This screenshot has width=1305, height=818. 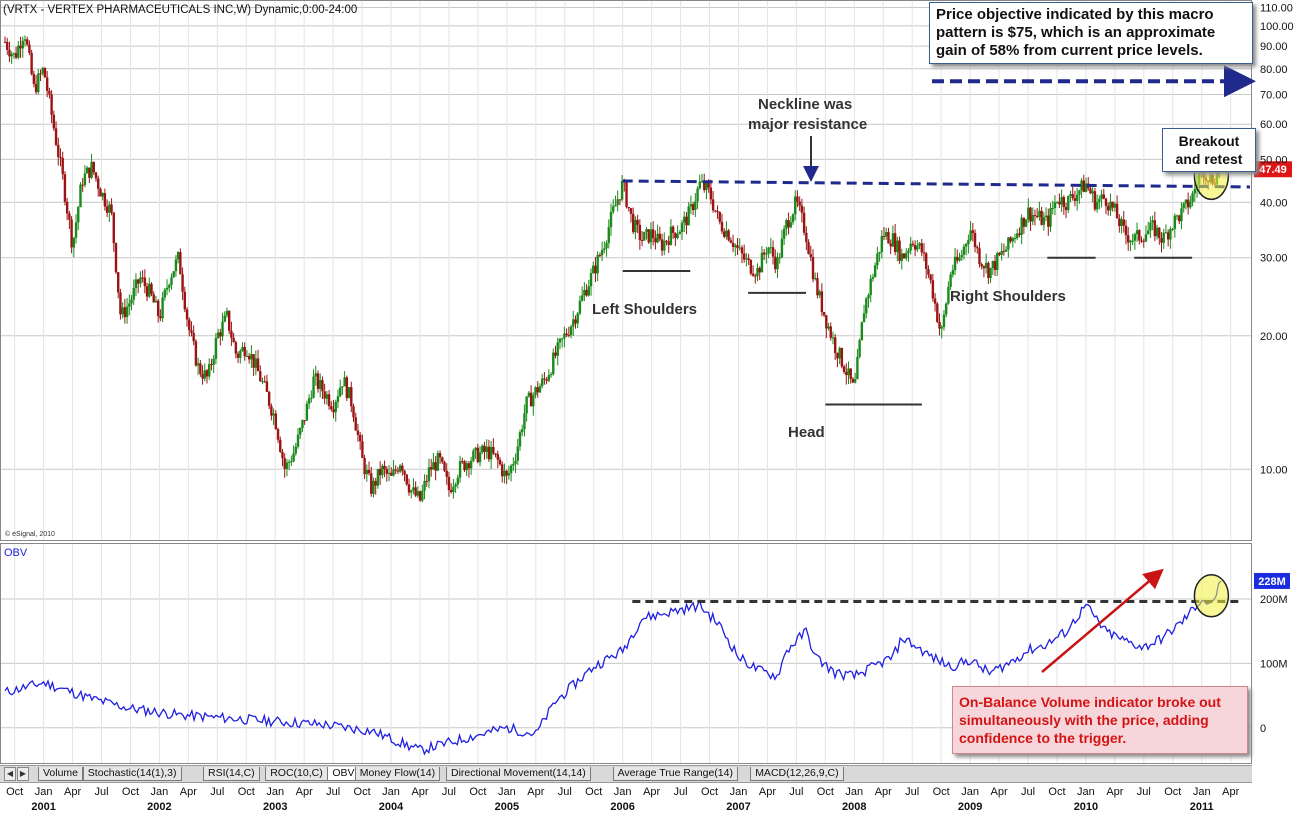 What do you see at coordinates (1274, 600) in the screenshot?
I see `obv-tick-label: 200M` at bounding box center [1274, 600].